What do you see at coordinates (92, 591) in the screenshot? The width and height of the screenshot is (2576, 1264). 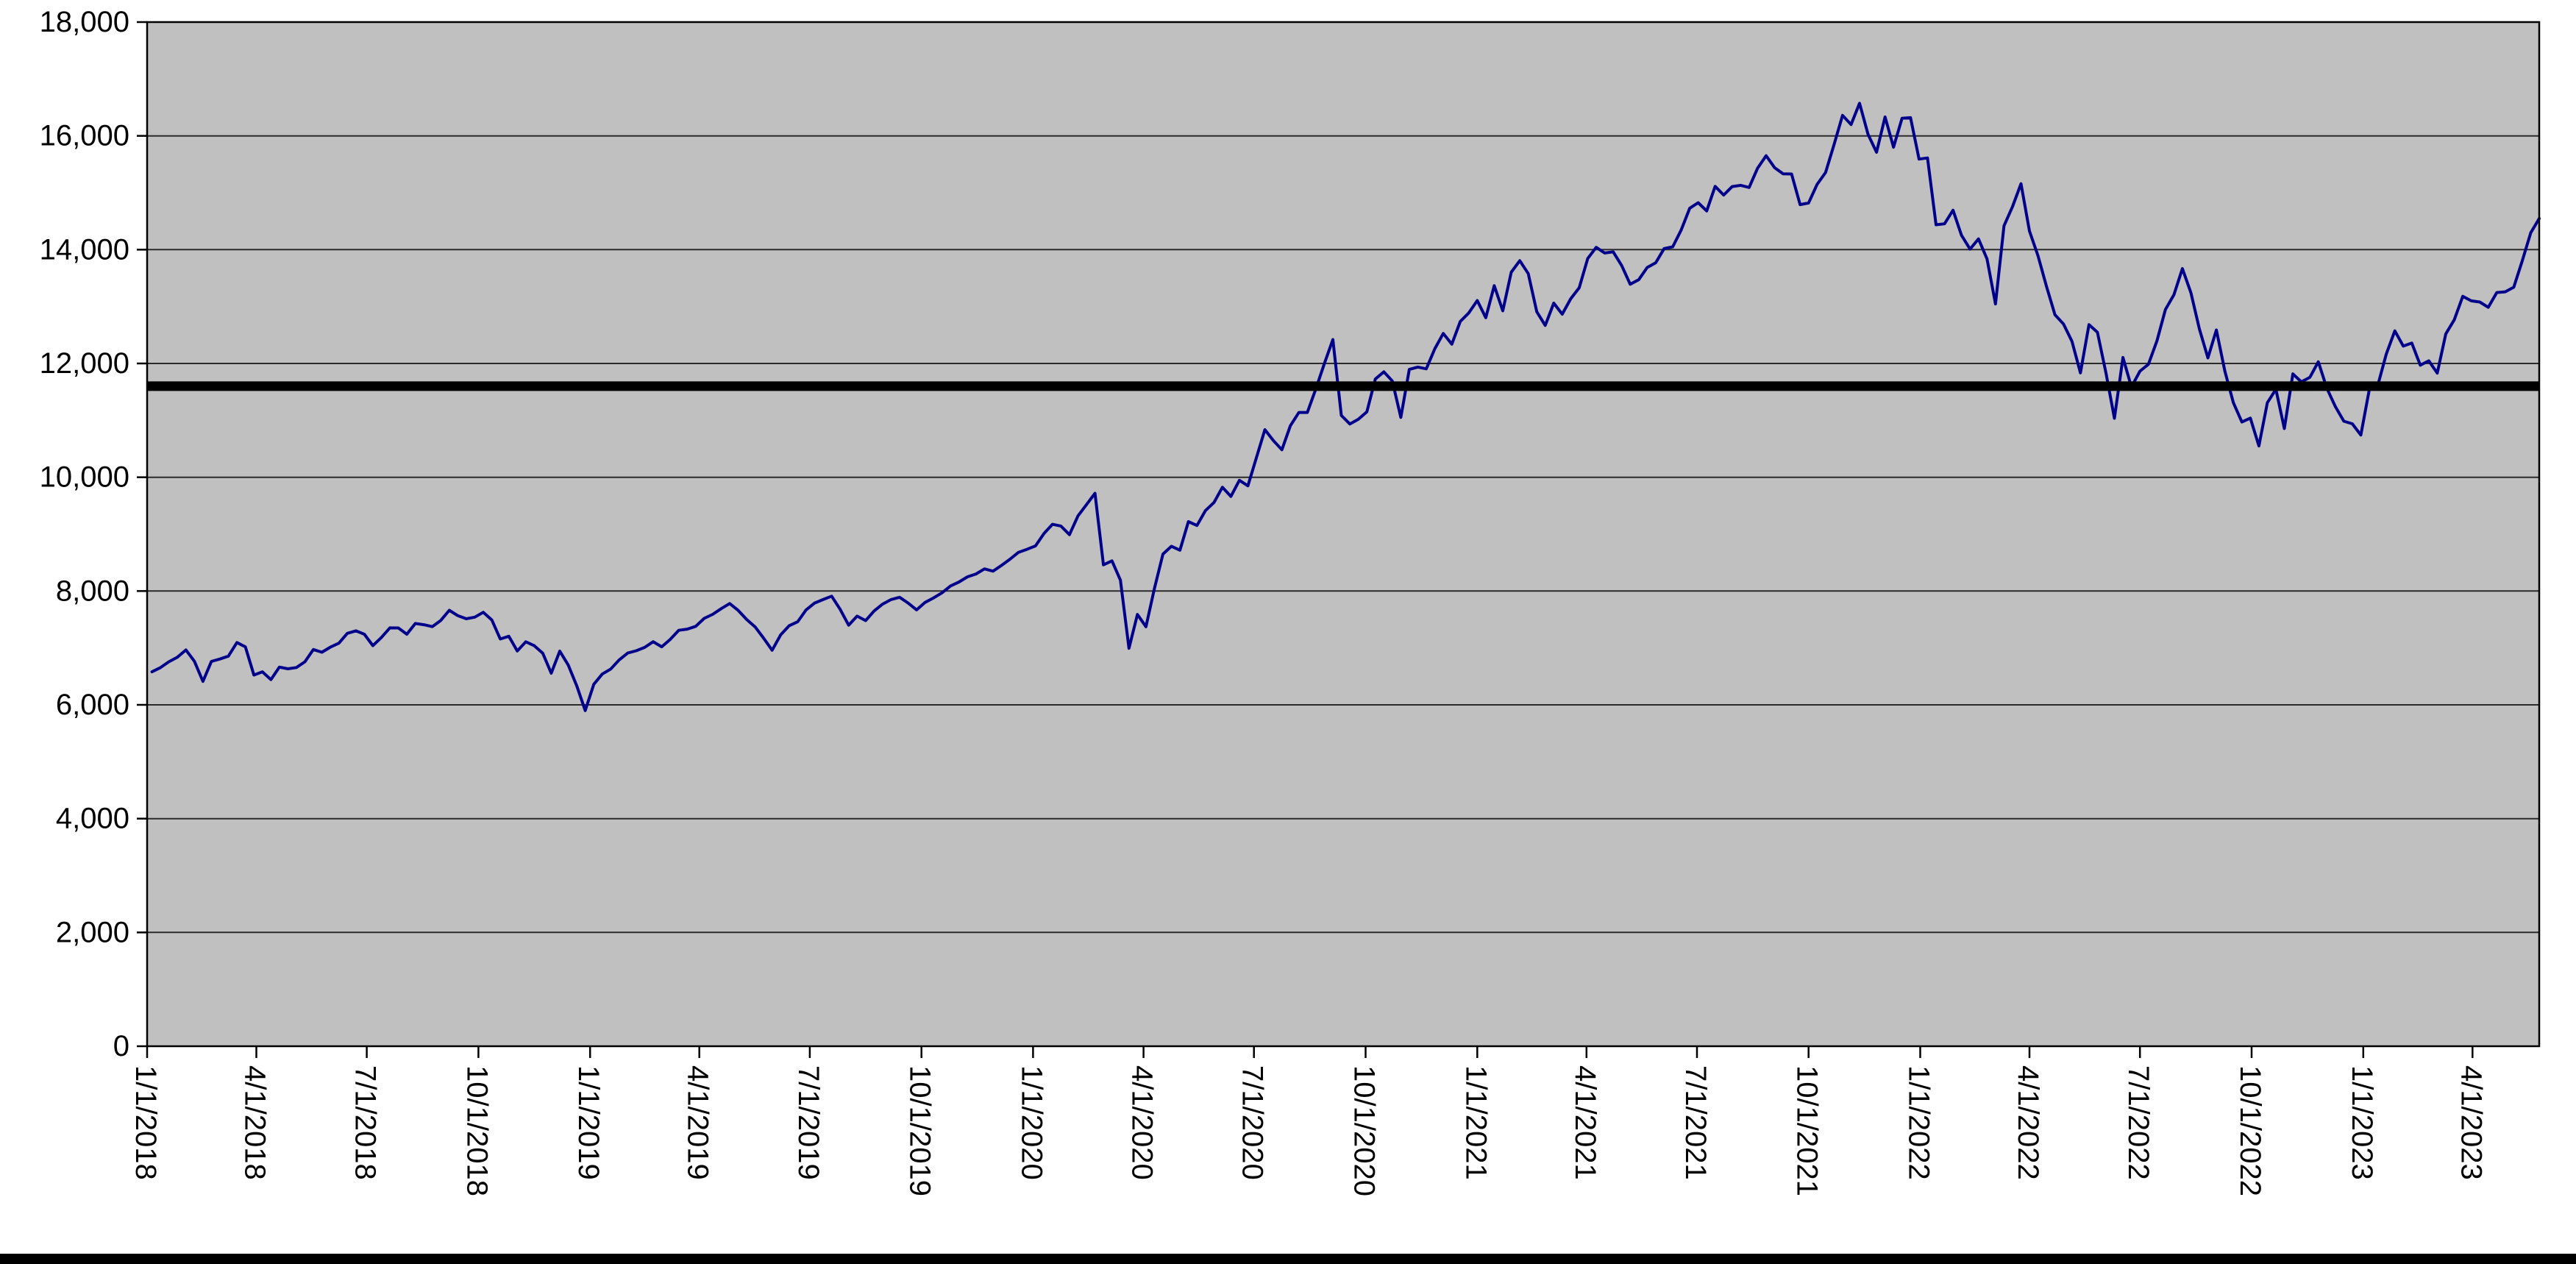 I see `y-axis-label: 8,000` at bounding box center [92, 591].